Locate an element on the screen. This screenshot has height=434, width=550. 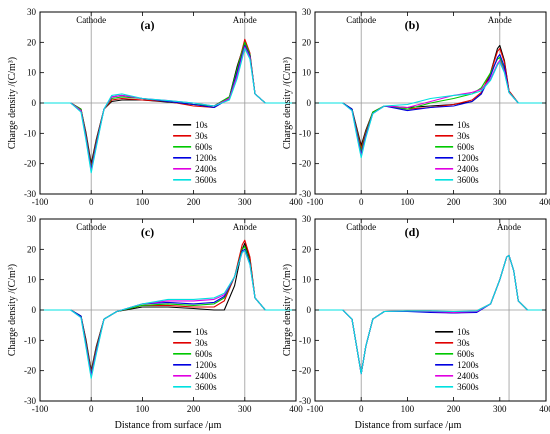
panel-label: (a) is located at coordinates (148, 25).